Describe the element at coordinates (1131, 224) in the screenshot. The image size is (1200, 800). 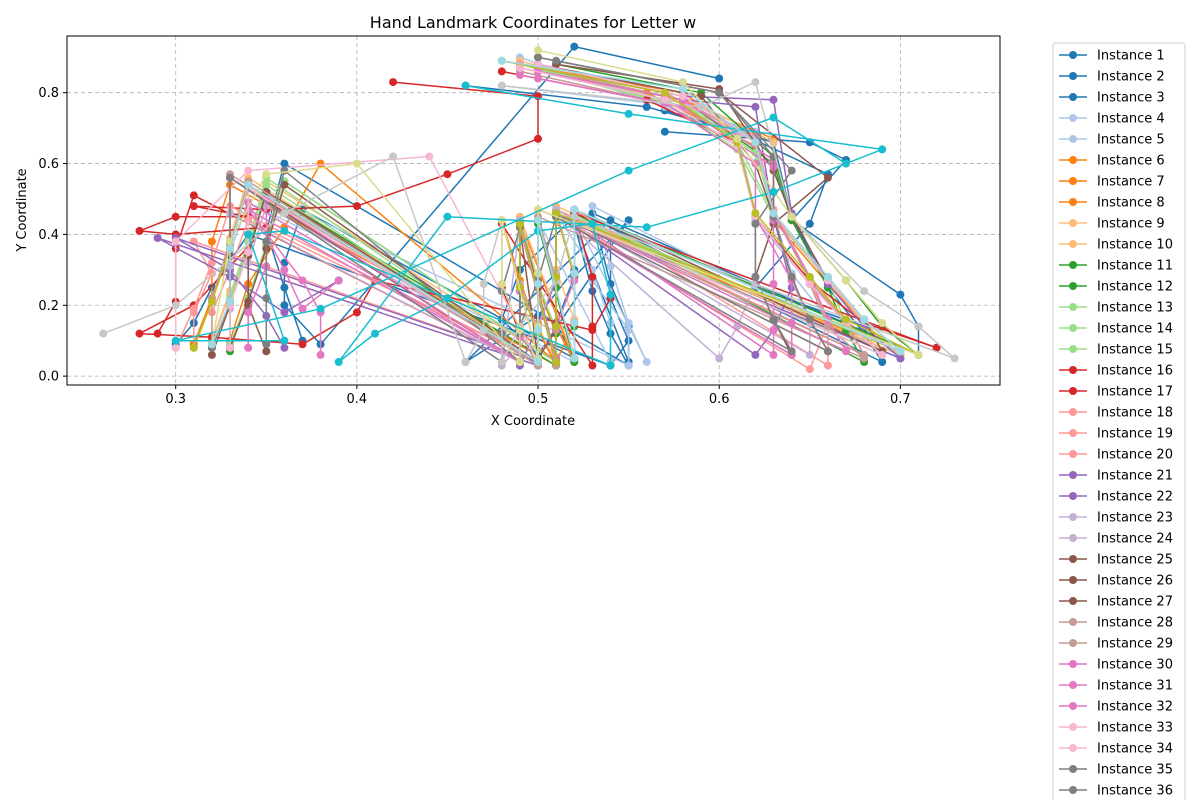
I see `legend-label: Instance 9` at that location.